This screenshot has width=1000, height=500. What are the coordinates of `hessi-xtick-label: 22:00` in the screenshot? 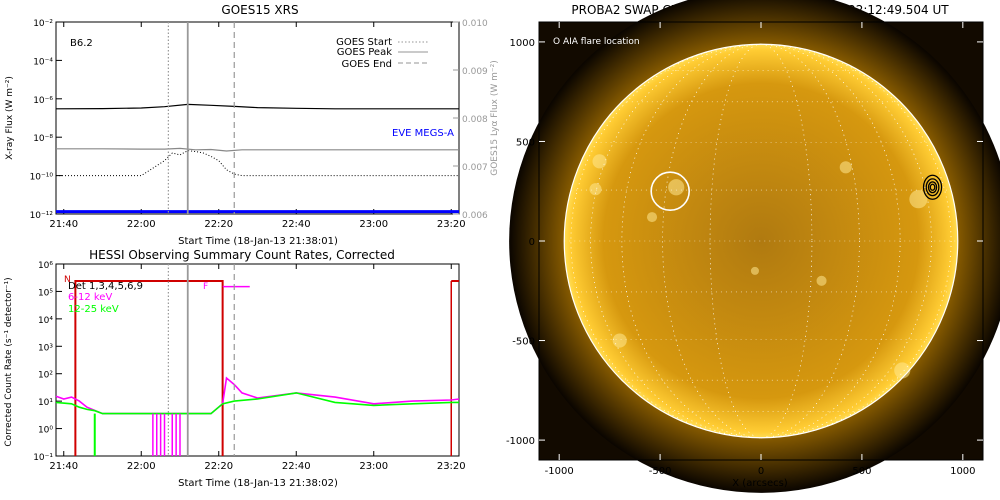 It's located at (141, 466).